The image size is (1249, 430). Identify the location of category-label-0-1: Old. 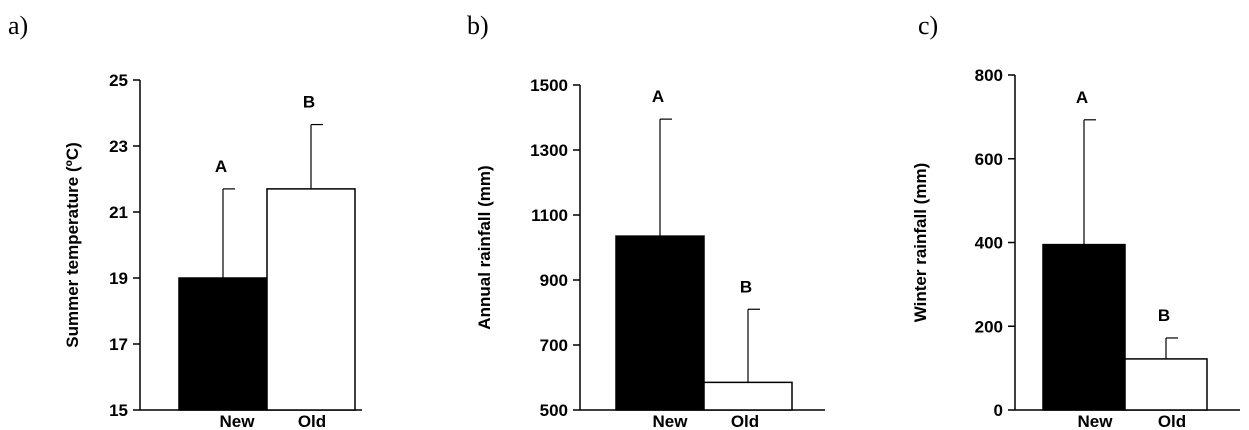
(312, 421).